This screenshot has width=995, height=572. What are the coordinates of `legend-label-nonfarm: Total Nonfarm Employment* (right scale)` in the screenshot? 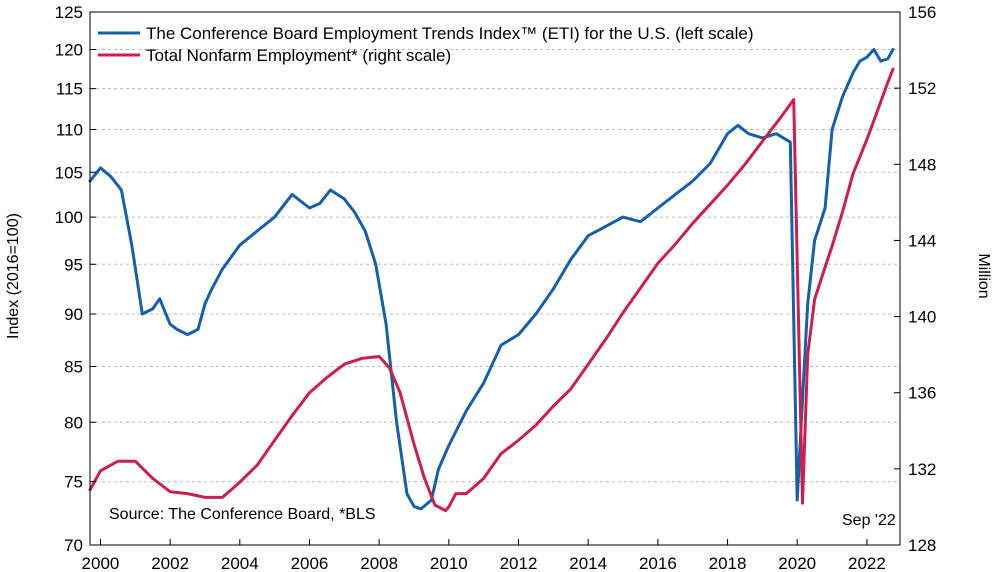 It's located at (298, 55).